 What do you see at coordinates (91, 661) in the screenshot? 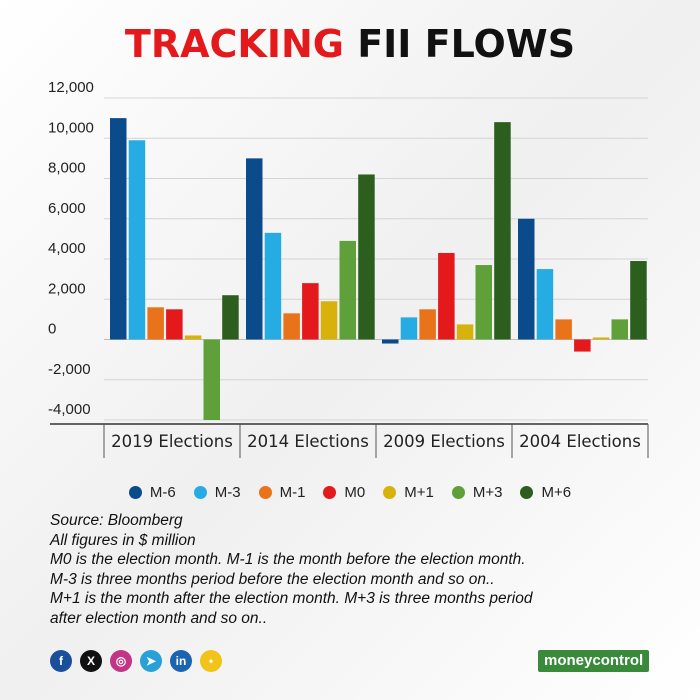
I see `x-icon: X` at bounding box center [91, 661].